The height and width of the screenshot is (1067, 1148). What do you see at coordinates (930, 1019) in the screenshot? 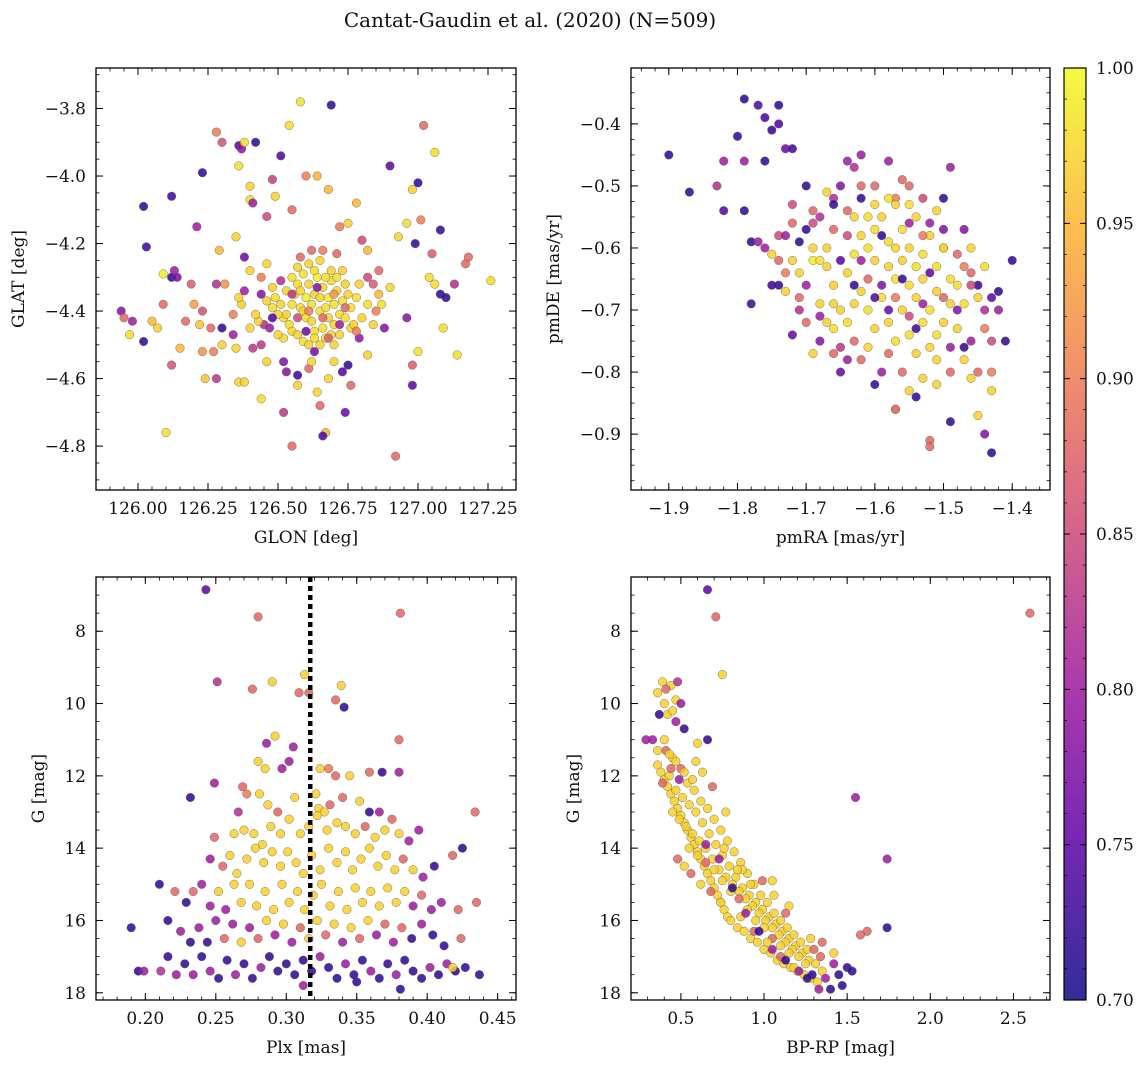
I see `x-tick-label: 2.0` at bounding box center [930, 1019].